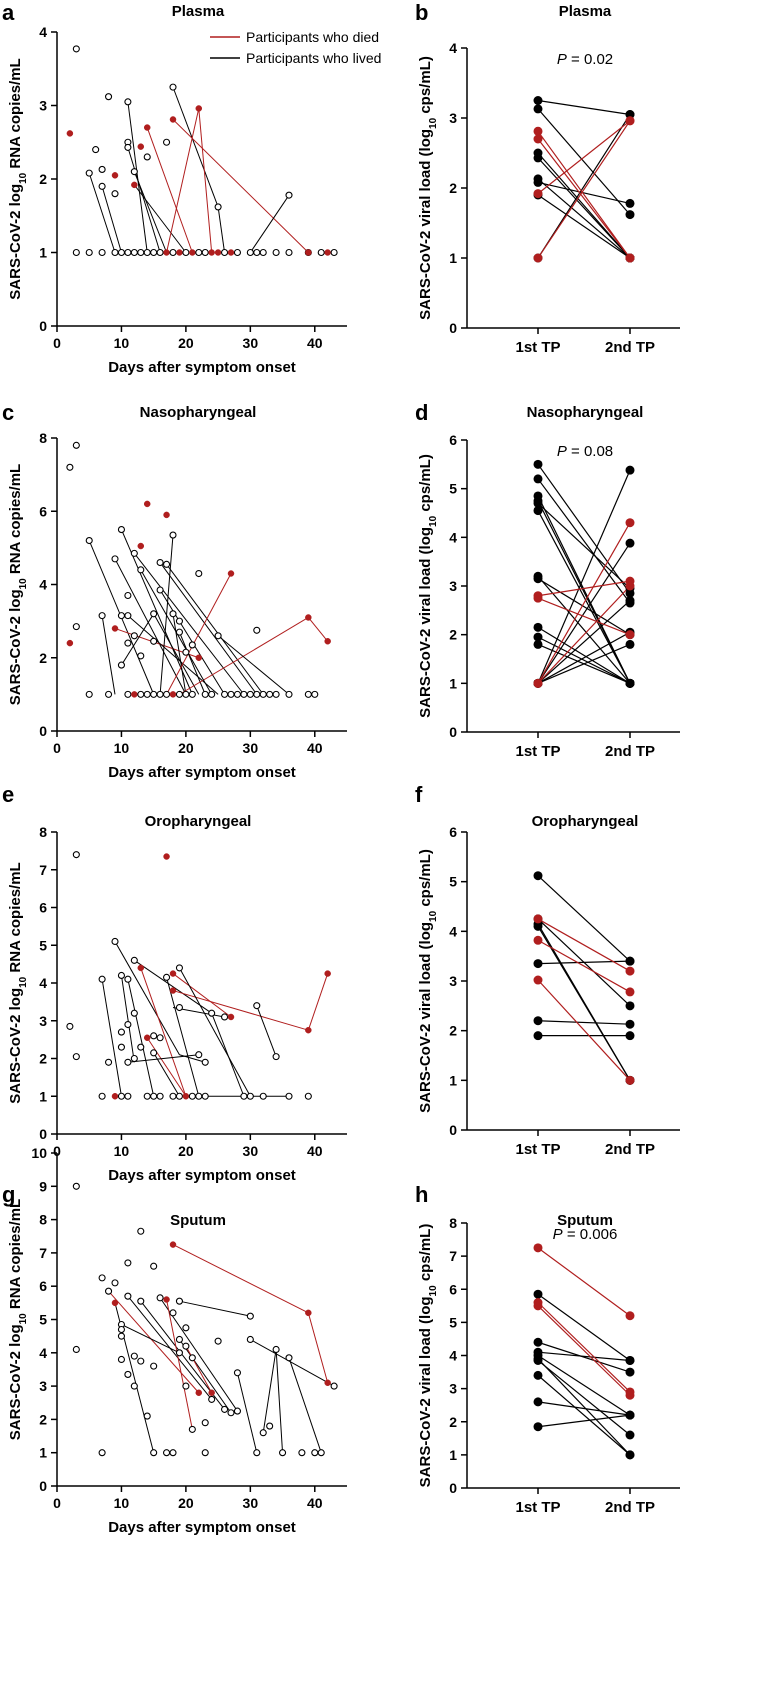 The width and height of the screenshot is (760, 1683). I want to click on y-tick-label: 3, so click(43, 106).